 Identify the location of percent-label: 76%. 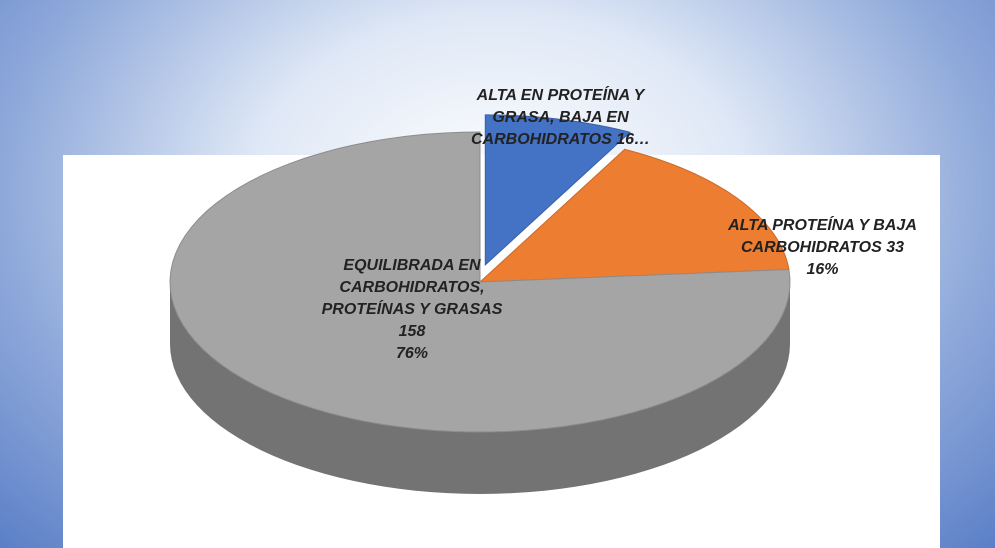
(412, 353).